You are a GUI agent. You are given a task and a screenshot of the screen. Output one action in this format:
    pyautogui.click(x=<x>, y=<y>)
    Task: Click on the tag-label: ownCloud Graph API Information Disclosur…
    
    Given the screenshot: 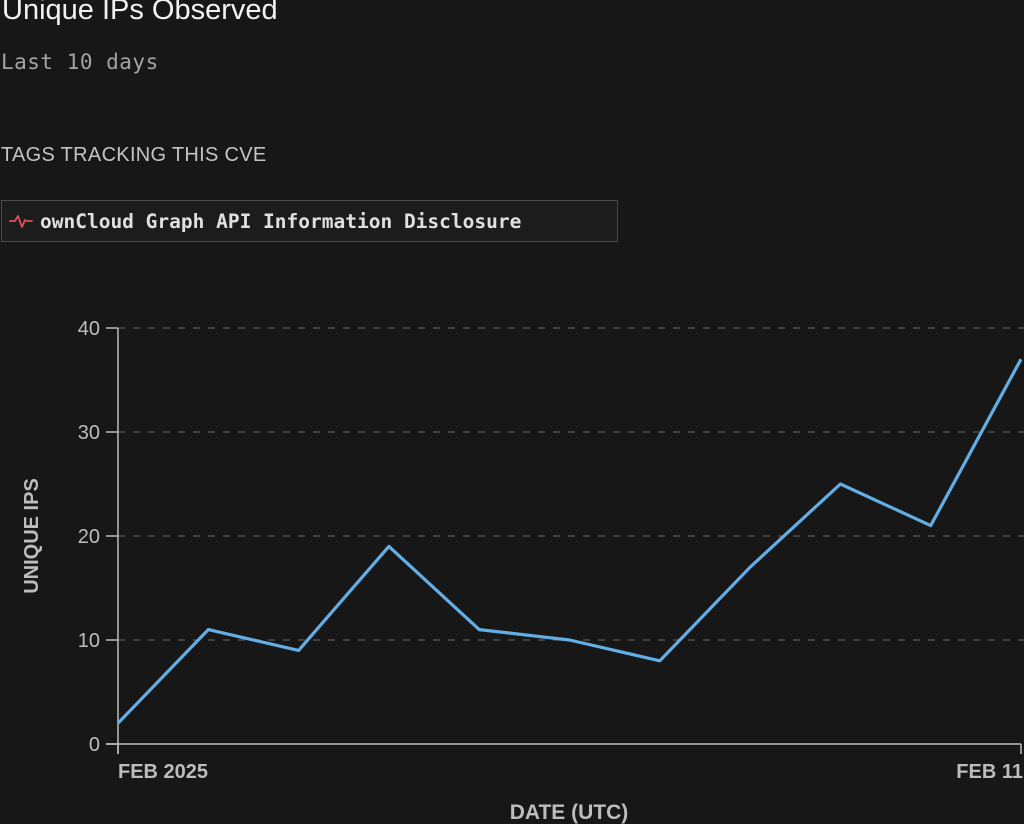 What is the action you would take?
    pyautogui.click(x=281, y=221)
    